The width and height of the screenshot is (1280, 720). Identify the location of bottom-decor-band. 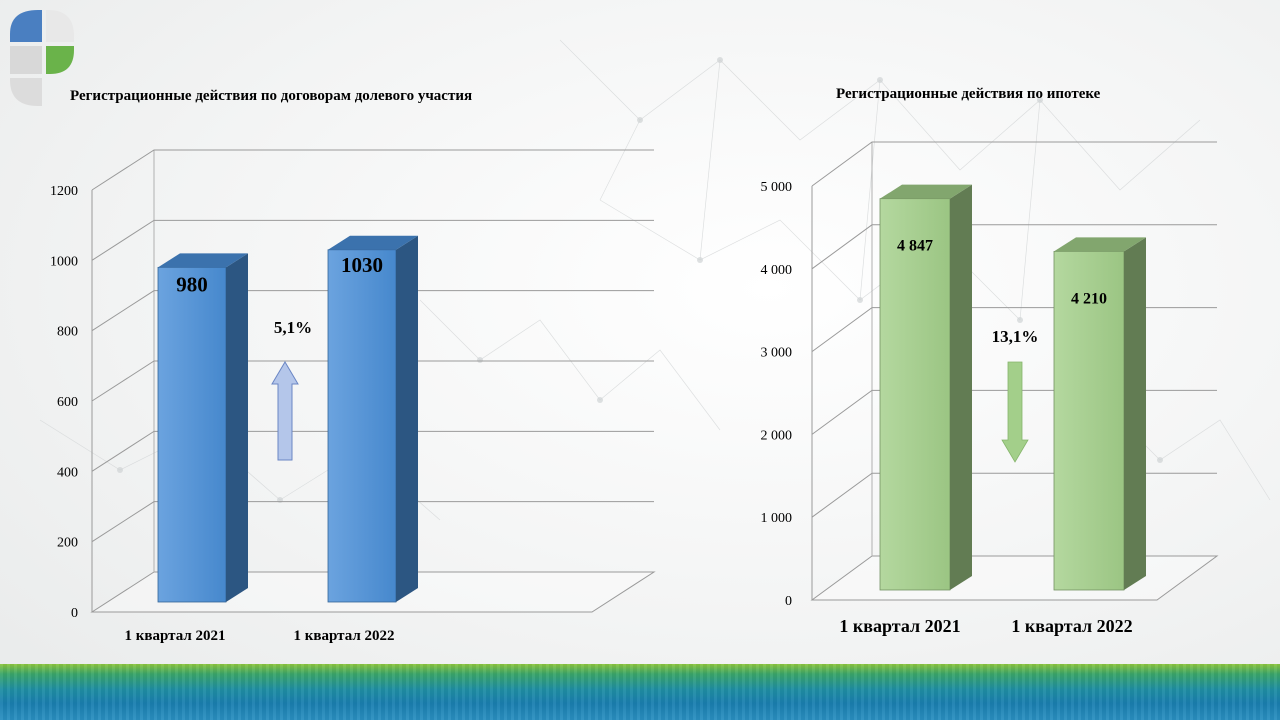
(640, 692).